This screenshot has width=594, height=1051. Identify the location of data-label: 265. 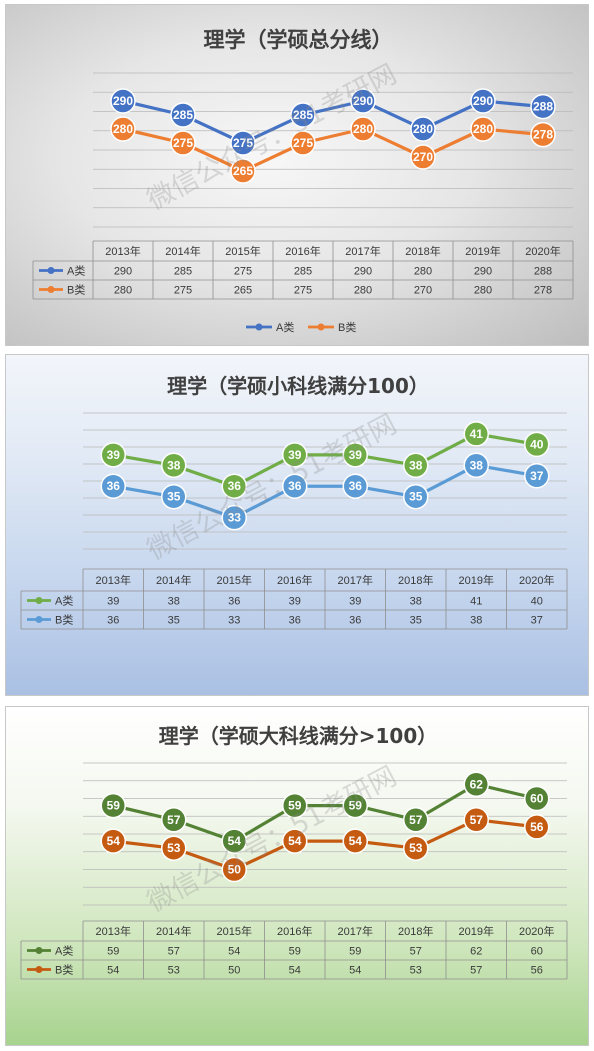
(243, 171).